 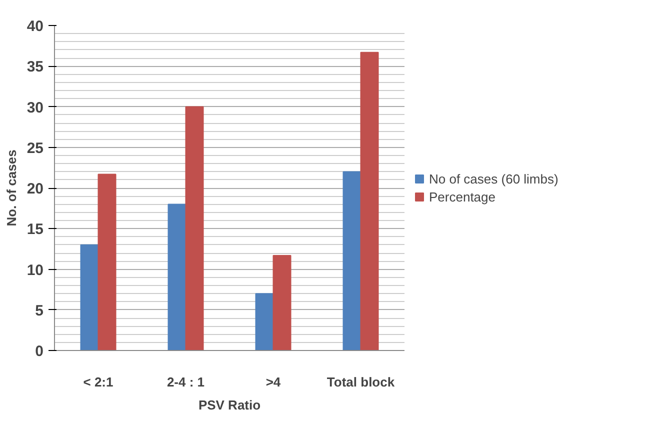 What do you see at coordinates (35, 107) in the screenshot?
I see `y-tick-label: 30` at bounding box center [35, 107].